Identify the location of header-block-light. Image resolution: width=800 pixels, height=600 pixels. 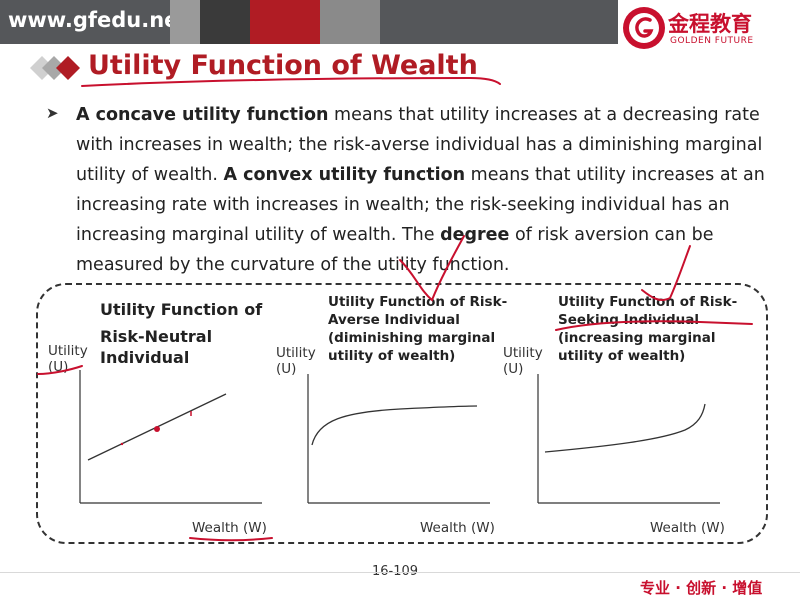
(350, 22).